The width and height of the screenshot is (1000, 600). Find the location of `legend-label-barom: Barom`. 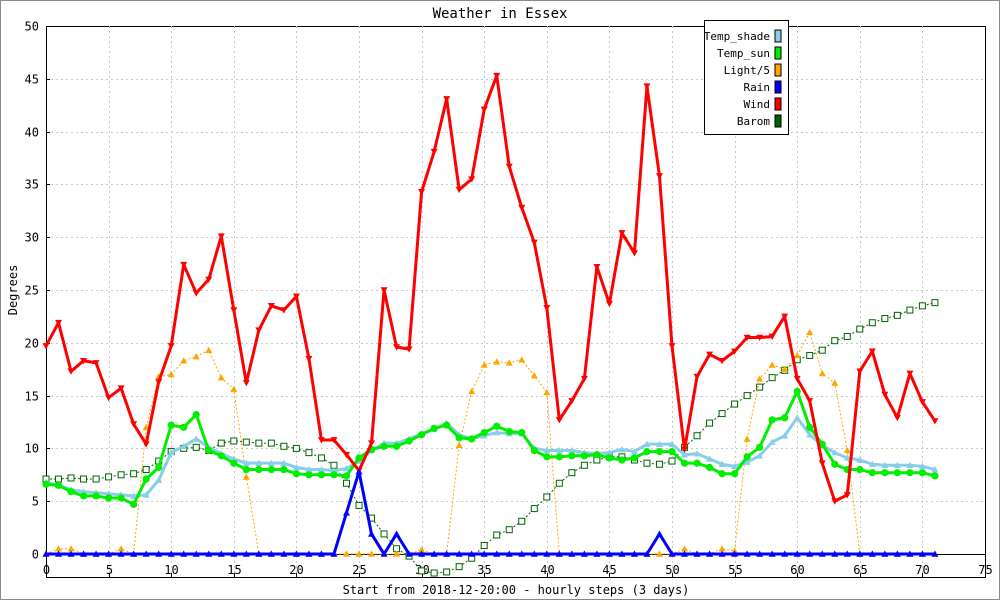

legend-label-barom: Barom is located at coordinates (753, 121).